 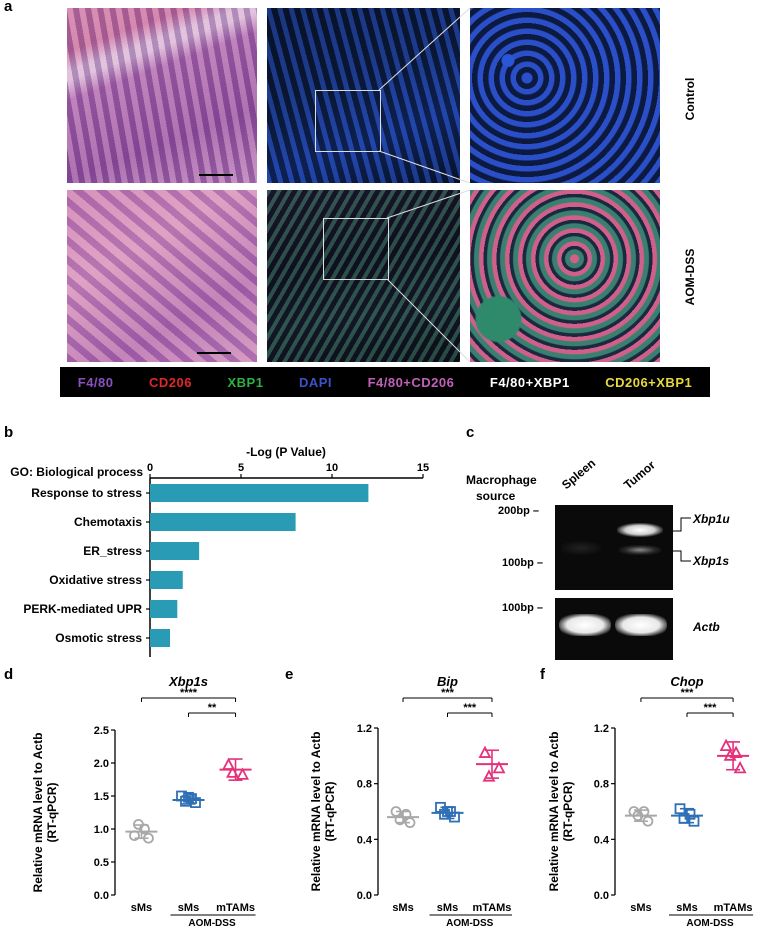 I want to click on band-actb-spleen, so click(x=585, y=625).